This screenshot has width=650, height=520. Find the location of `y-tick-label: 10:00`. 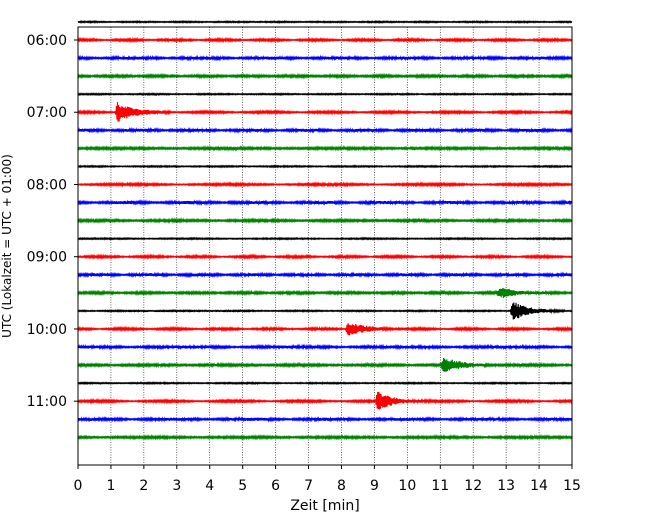

y-tick-label: 10:00 is located at coordinates (47, 330).